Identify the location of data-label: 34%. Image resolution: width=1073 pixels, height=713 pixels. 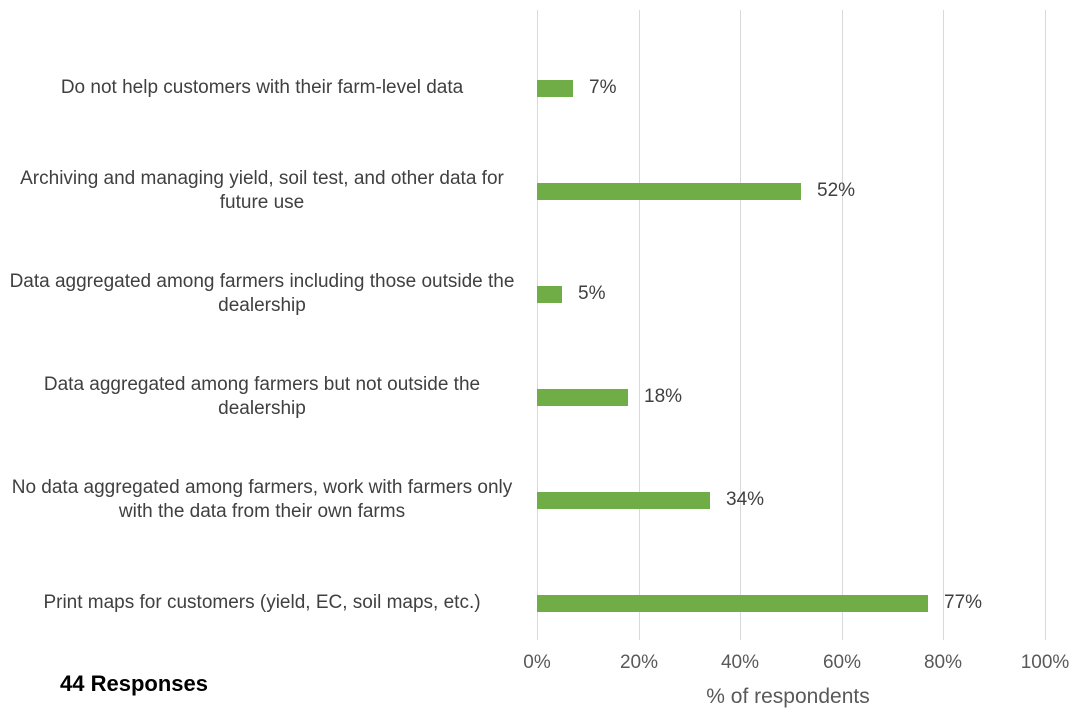
(745, 499).